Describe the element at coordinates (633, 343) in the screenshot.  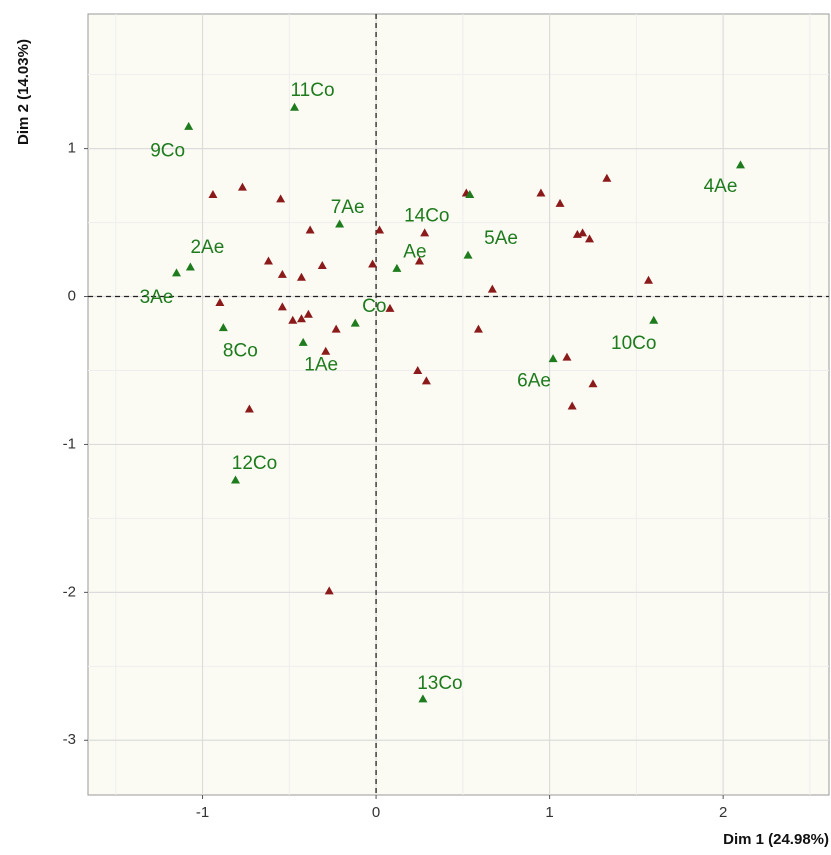
I see `point-label: 10Co` at that location.